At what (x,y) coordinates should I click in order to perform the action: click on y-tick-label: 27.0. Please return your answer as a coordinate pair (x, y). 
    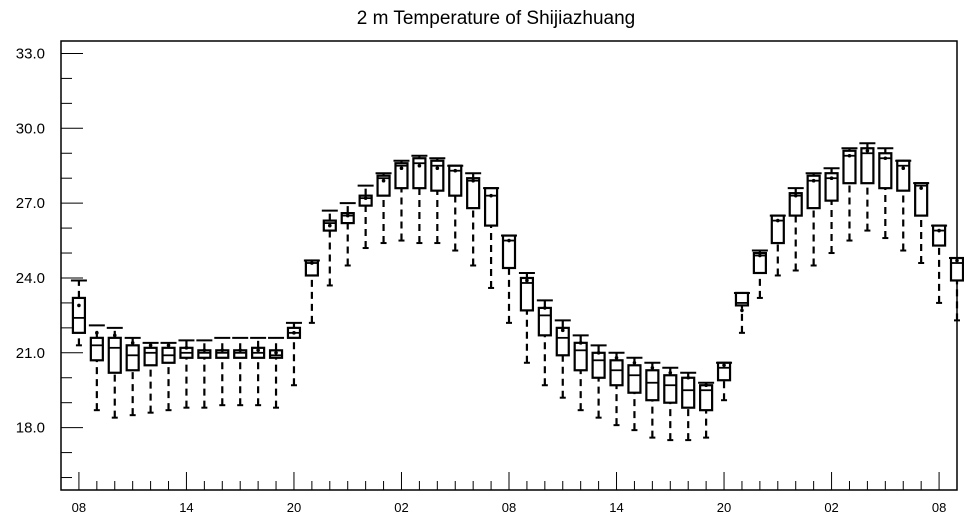
    Looking at the image, I should click on (30, 203).